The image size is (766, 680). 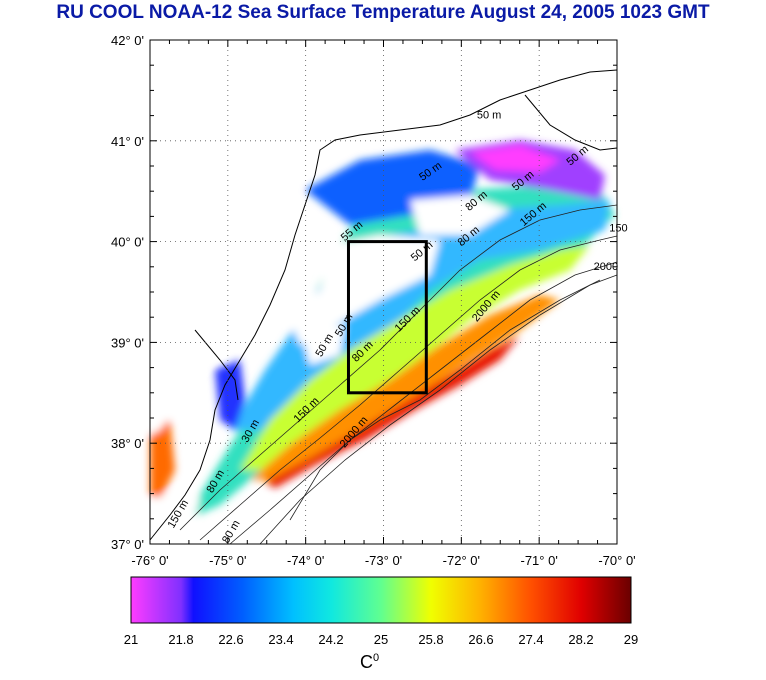 I want to click on lon-label: -70° 0', so click(x=616, y=560).